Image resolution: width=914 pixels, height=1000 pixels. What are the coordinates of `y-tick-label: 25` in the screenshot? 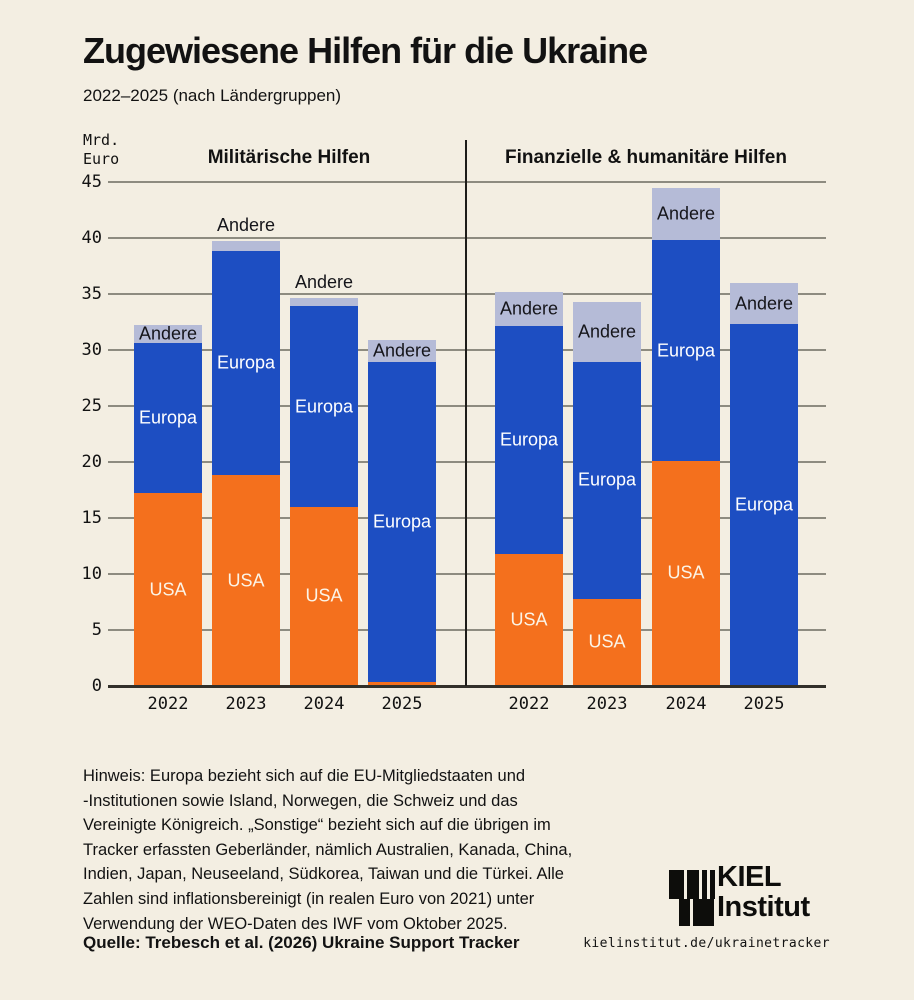 It's located at (91, 406).